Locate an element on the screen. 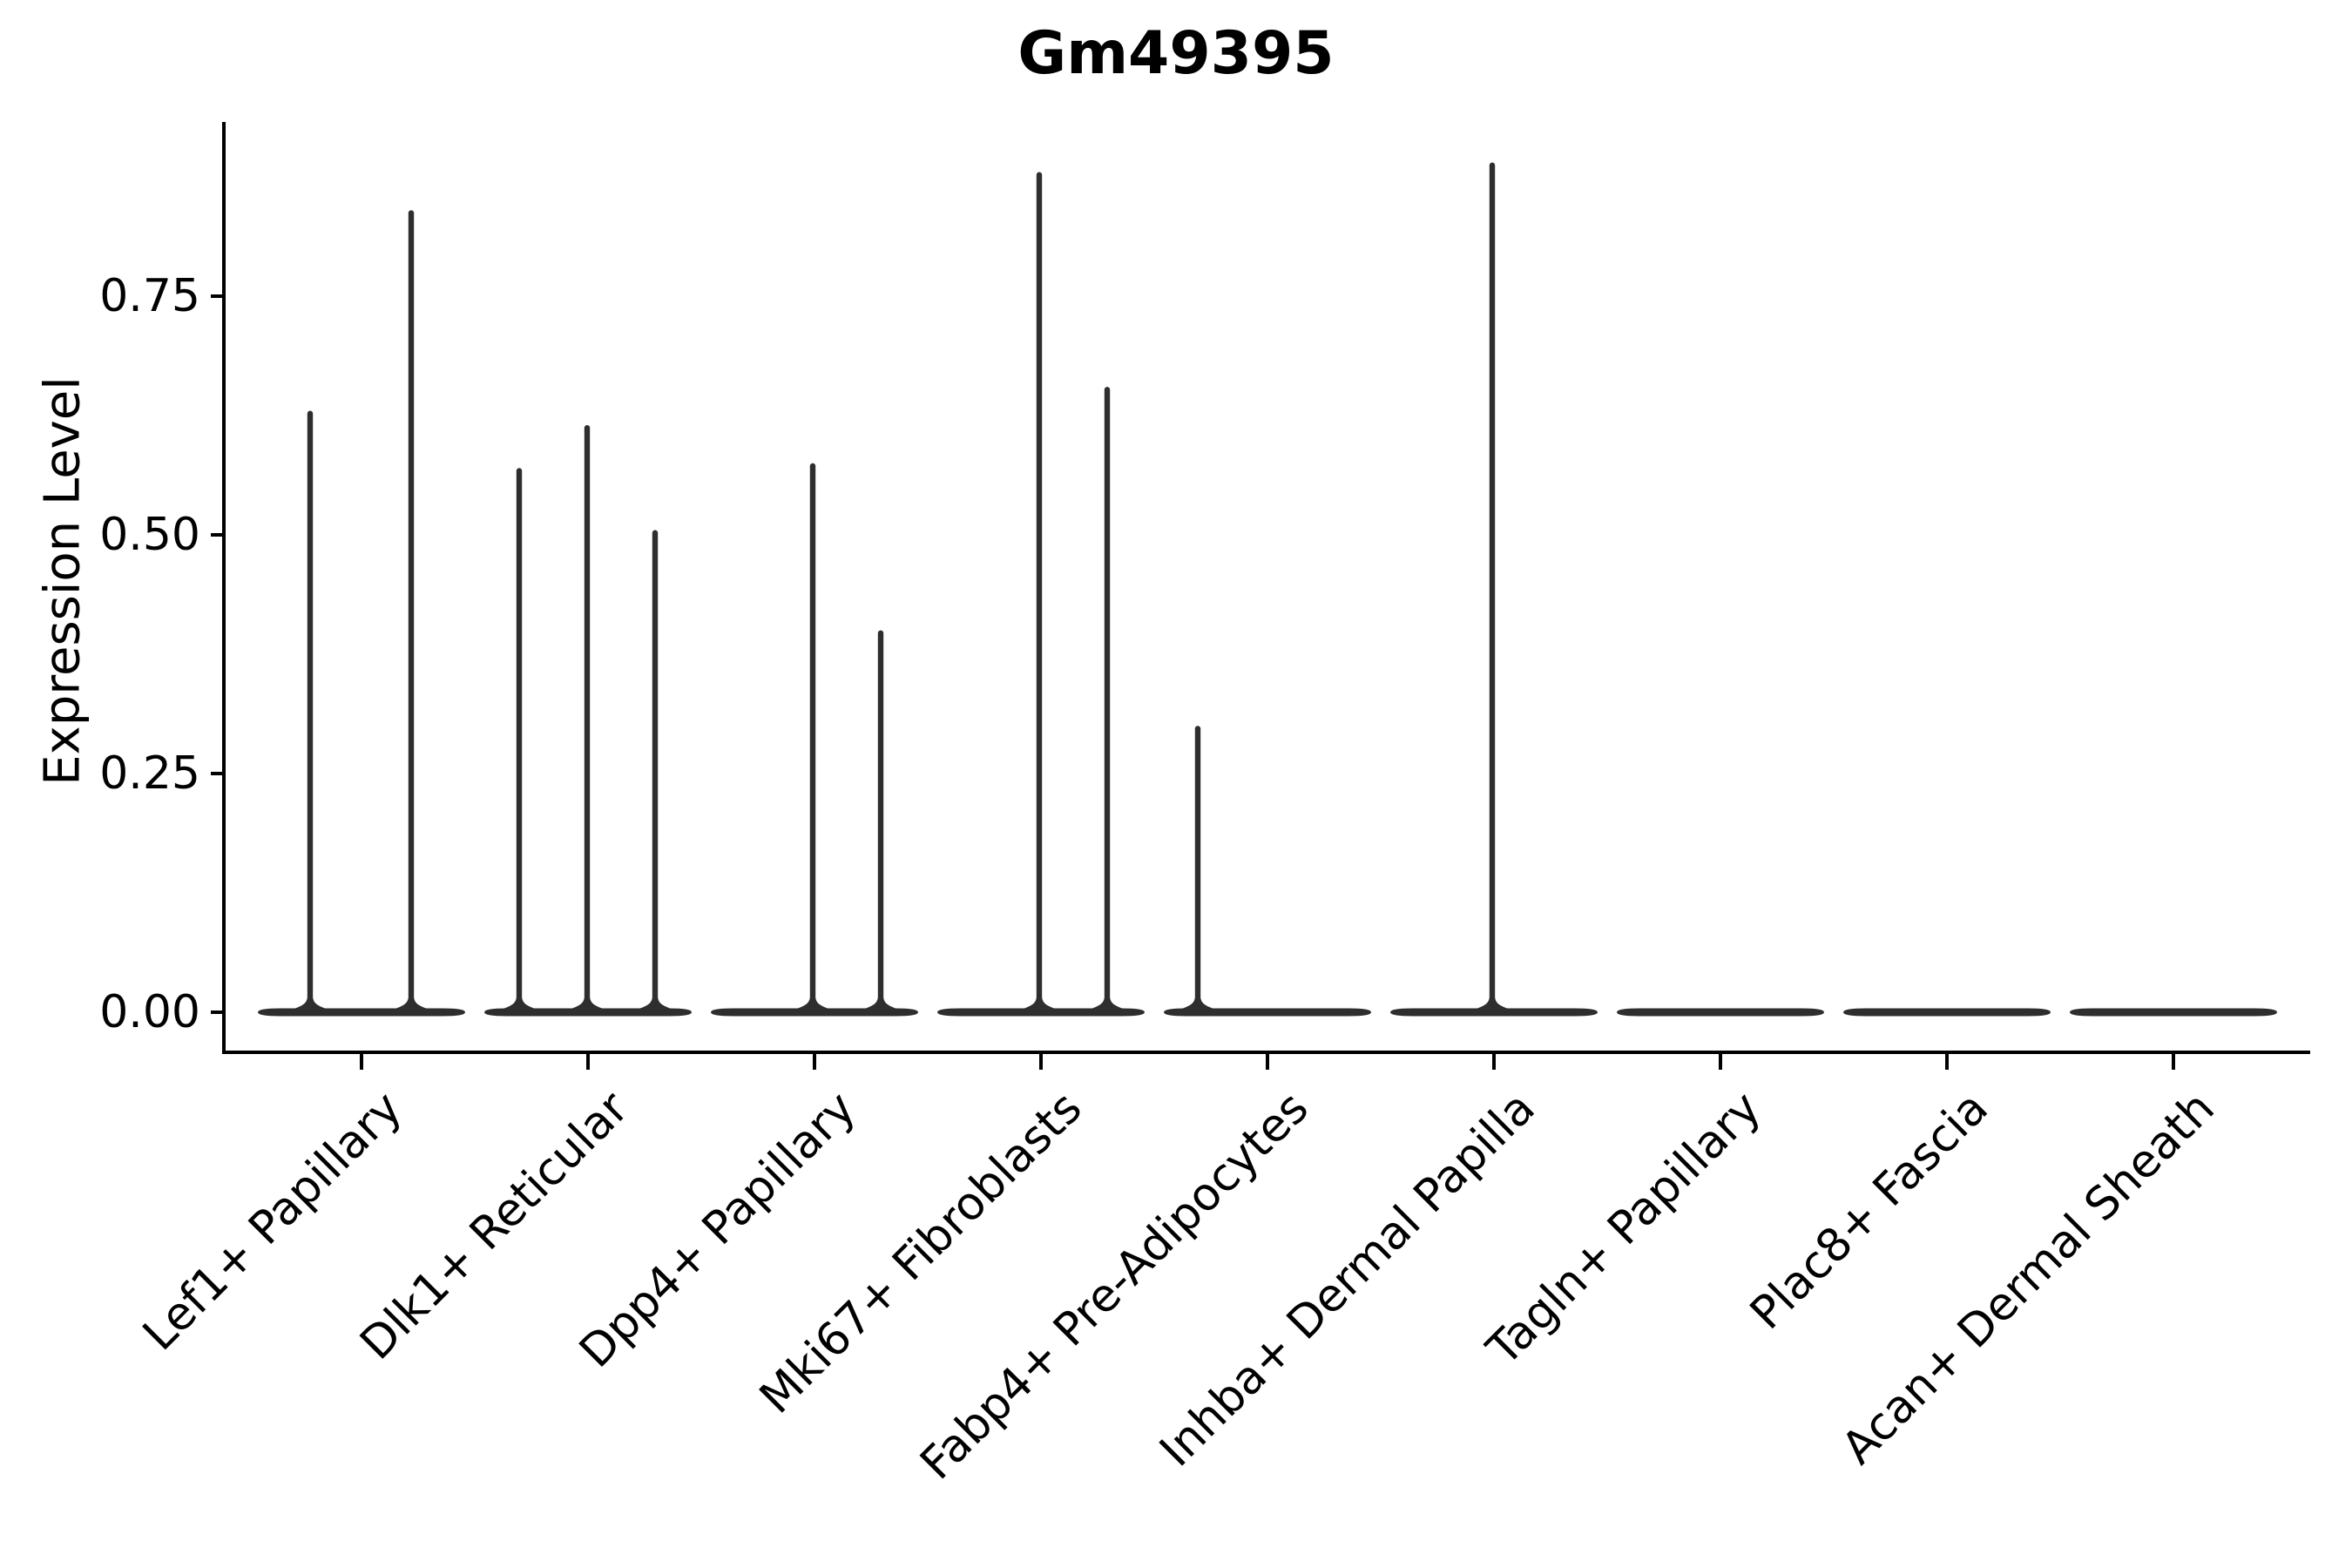 The width and height of the screenshot is (2352, 1568). y-tick-label: 0.75 is located at coordinates (150, 296).